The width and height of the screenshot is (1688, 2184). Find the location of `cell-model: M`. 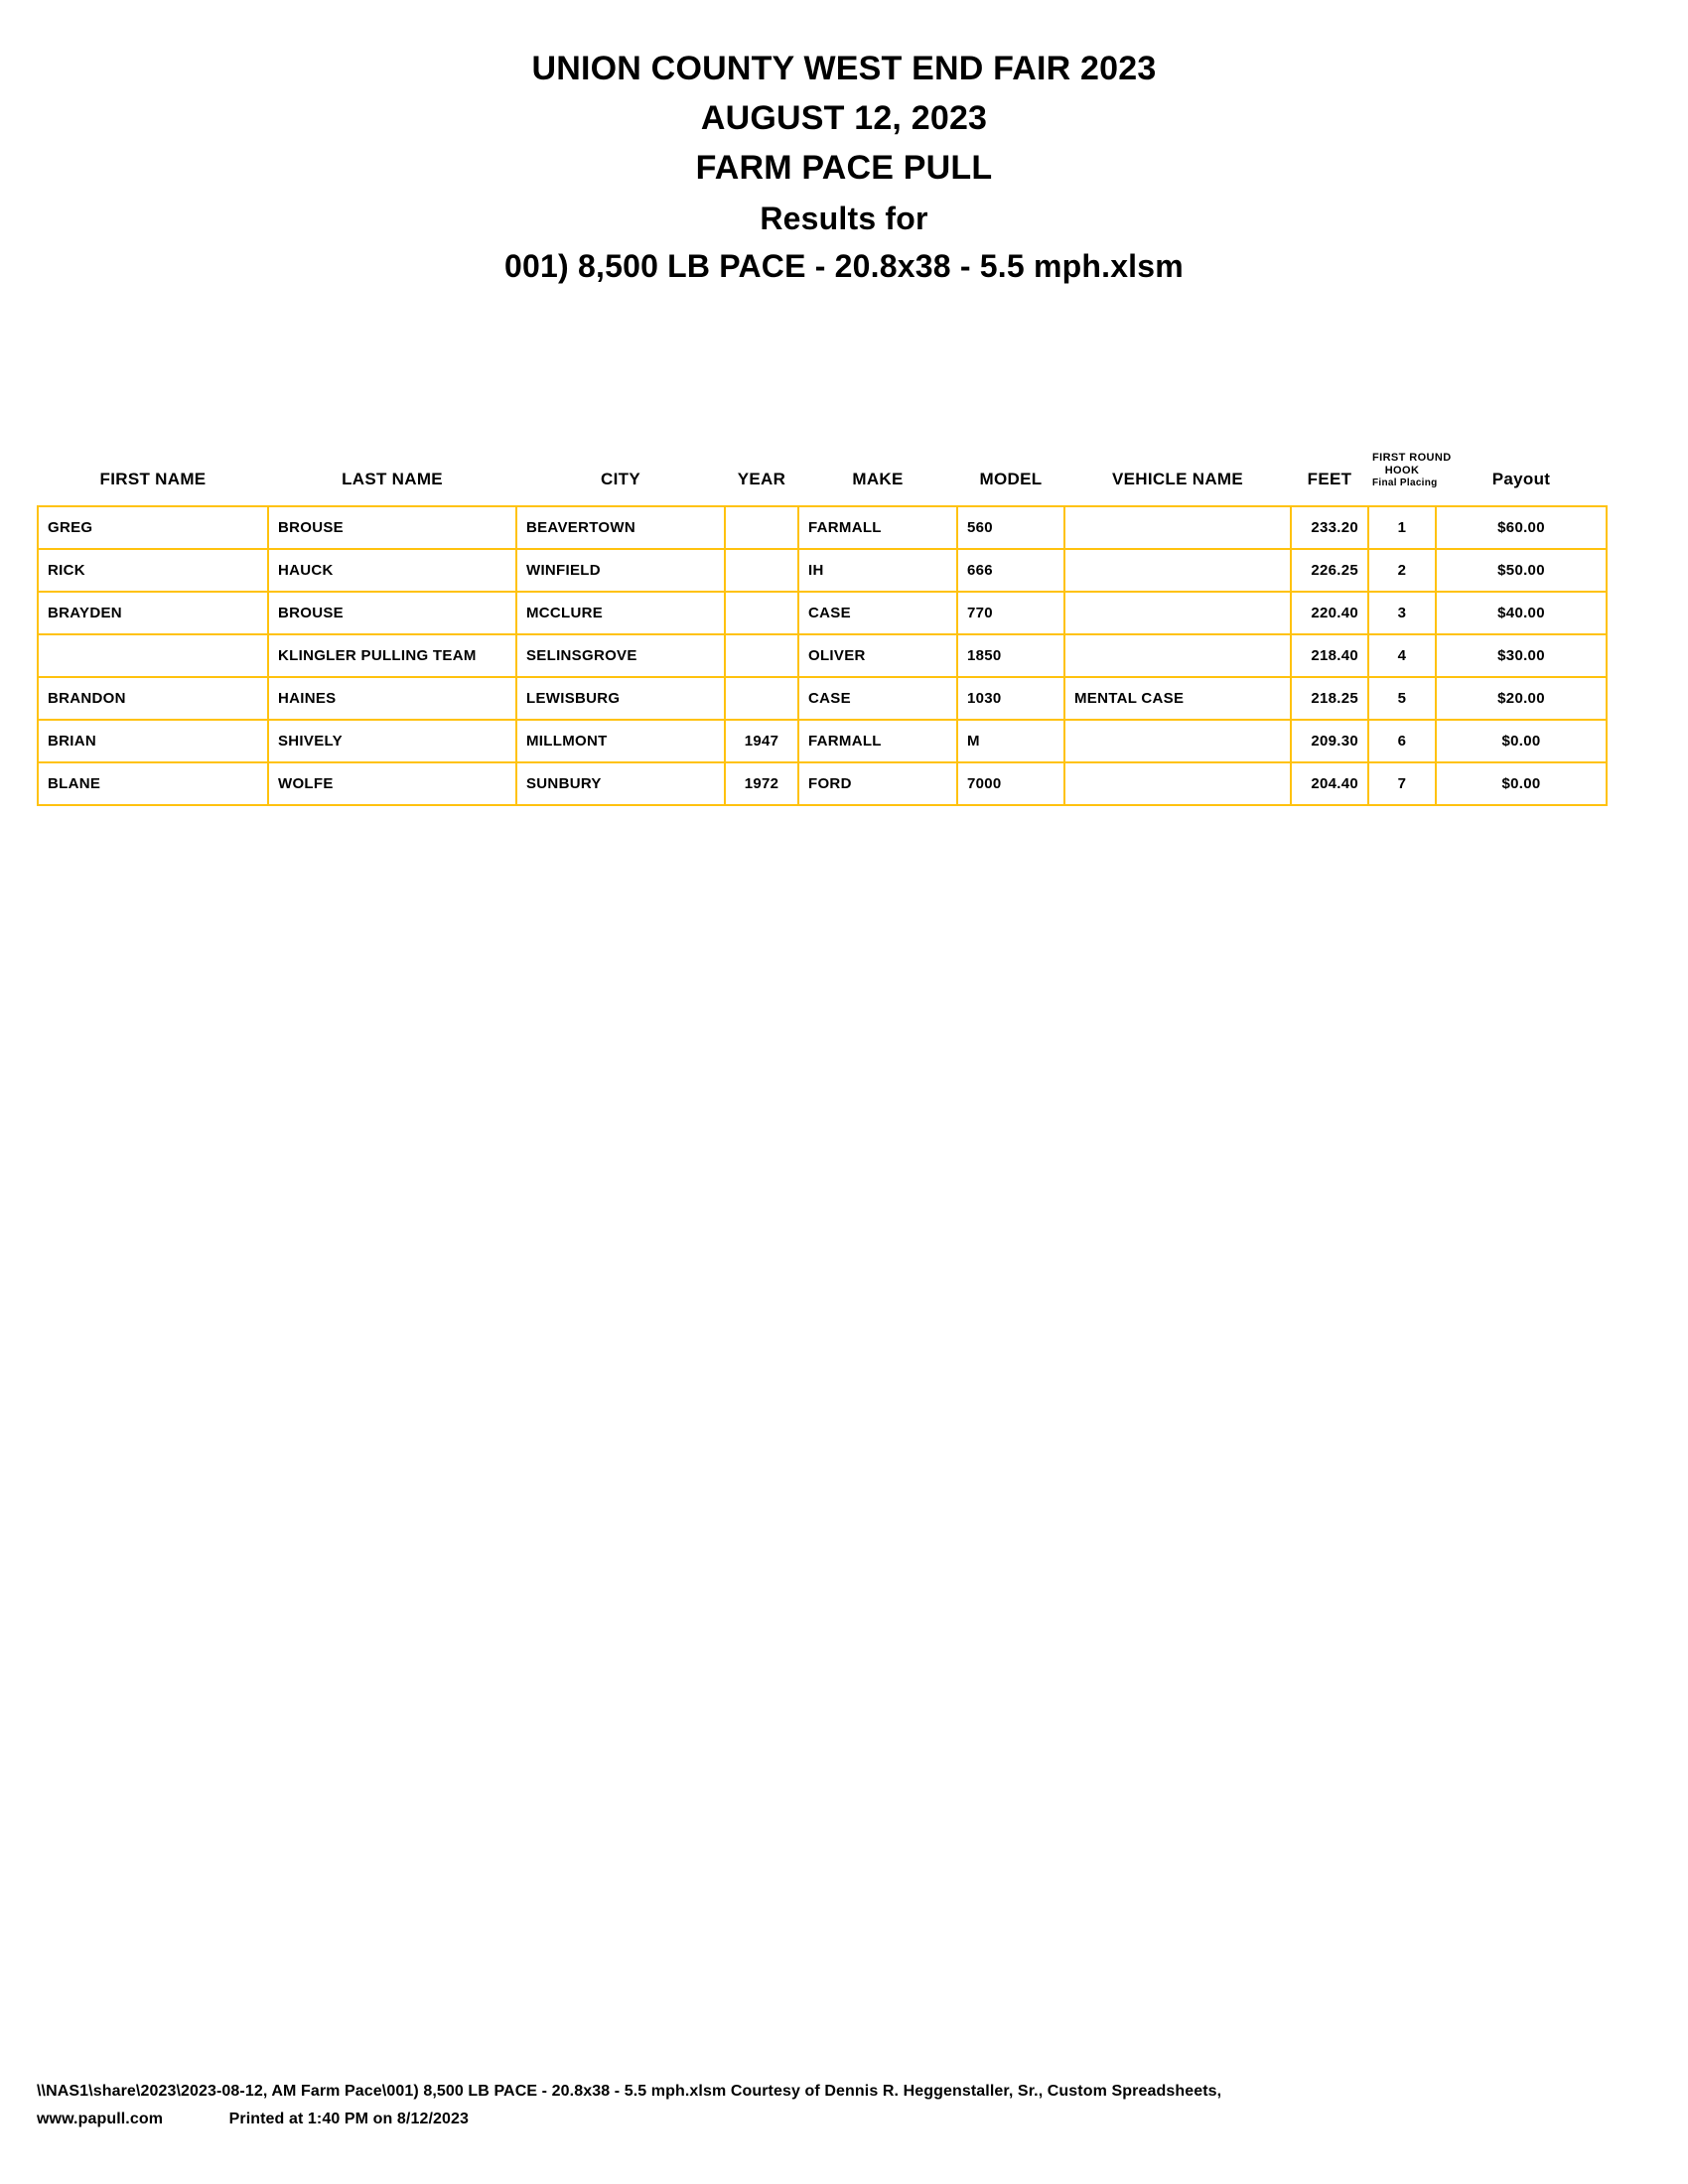

cell-model: M is located at coordinates (1010, 740).